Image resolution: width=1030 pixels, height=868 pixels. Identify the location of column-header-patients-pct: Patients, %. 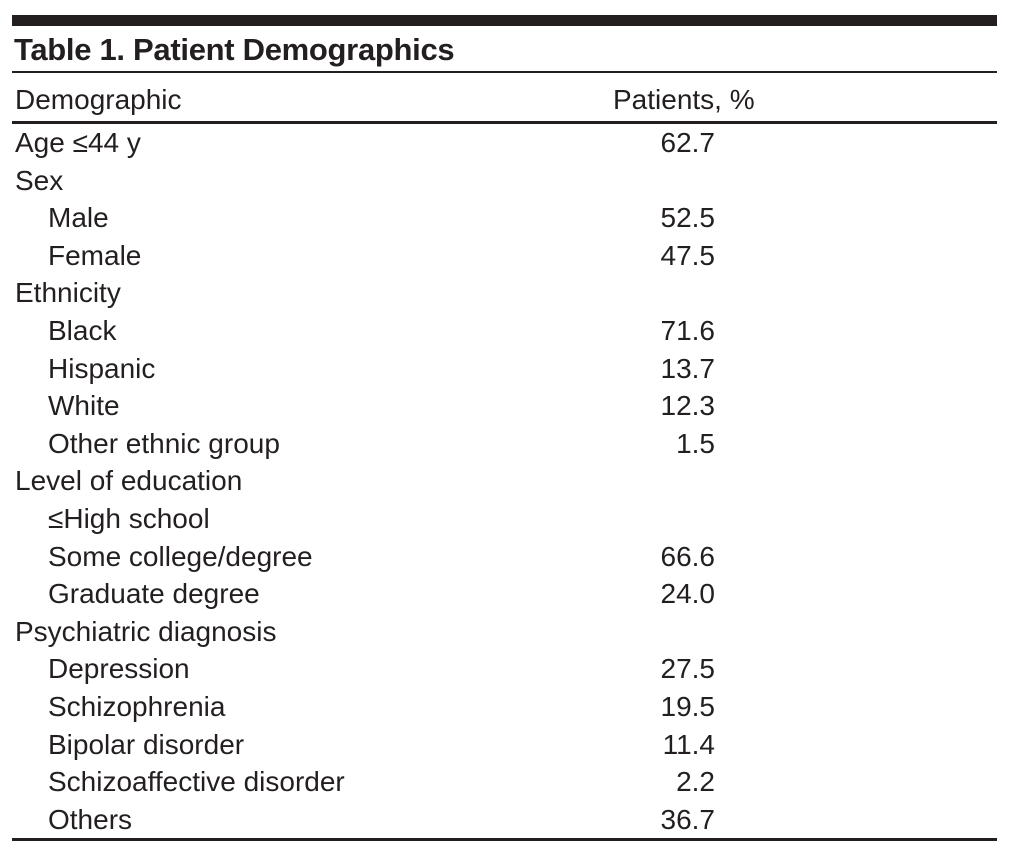
(684, 99).